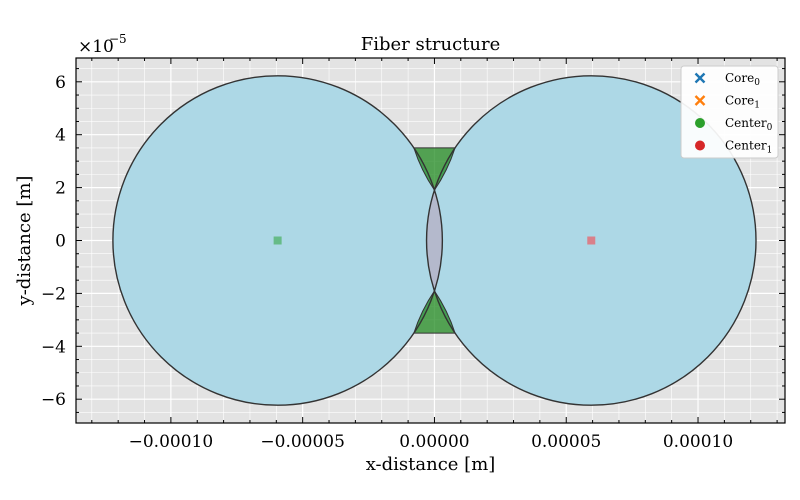 Image resolution: width=800 pixels, height=500 pixels. Describe the element at coordinates (118, 39) in the screenshot. I see `y-offset-exponent: −5` at that location.